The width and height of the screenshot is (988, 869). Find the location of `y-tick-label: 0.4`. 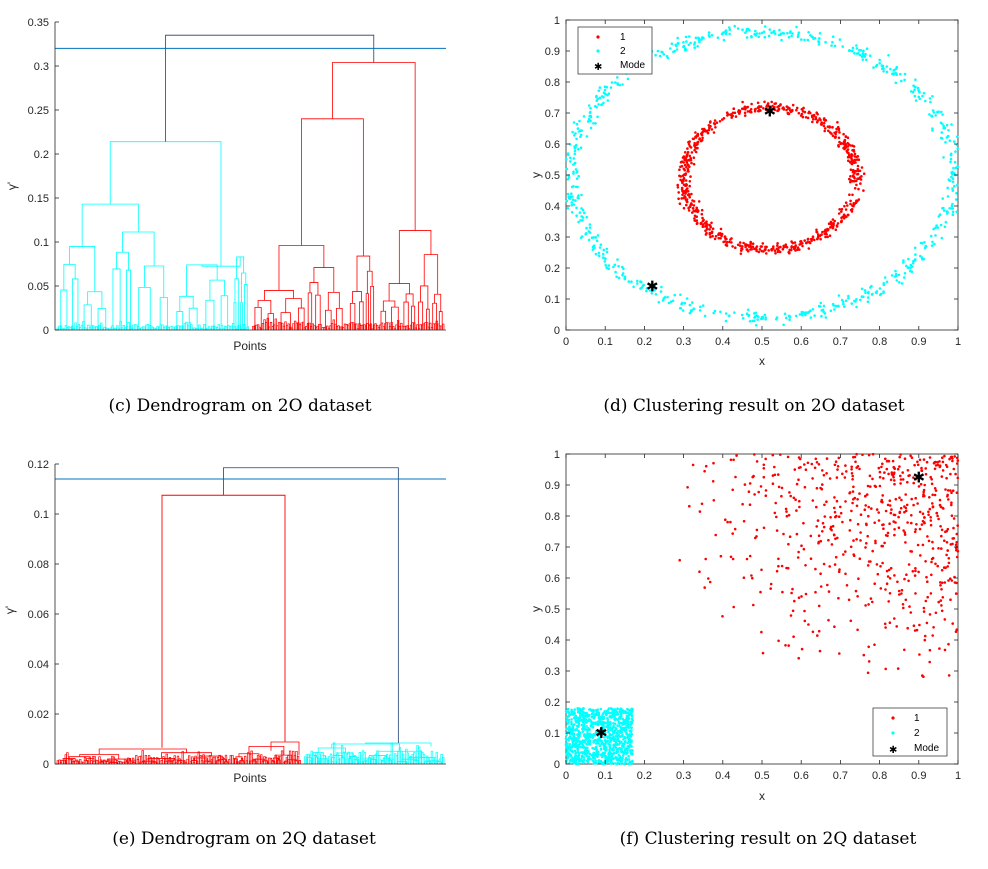

y-tick-label: 0.4 is located at coordinates (552, 207).